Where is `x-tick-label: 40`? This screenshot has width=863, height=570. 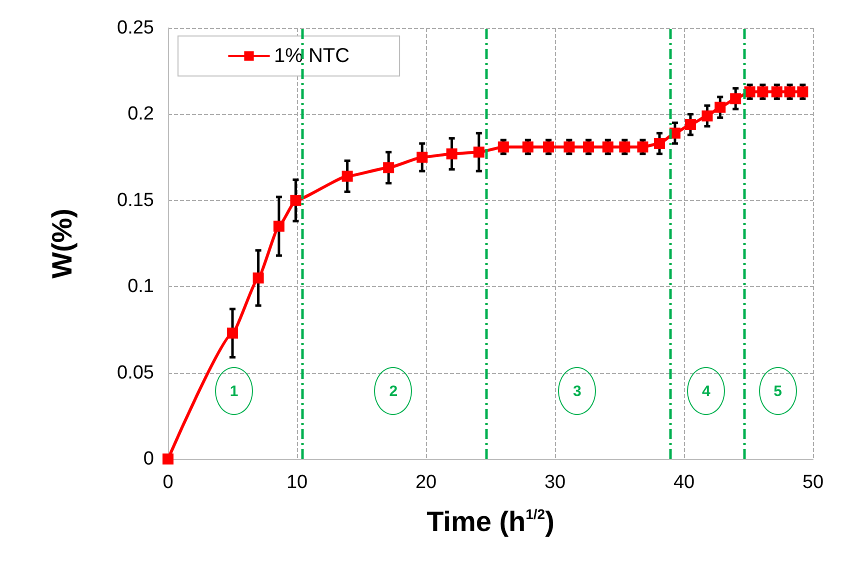 x-tick-label: 40 is located at coordinates (684, 482).